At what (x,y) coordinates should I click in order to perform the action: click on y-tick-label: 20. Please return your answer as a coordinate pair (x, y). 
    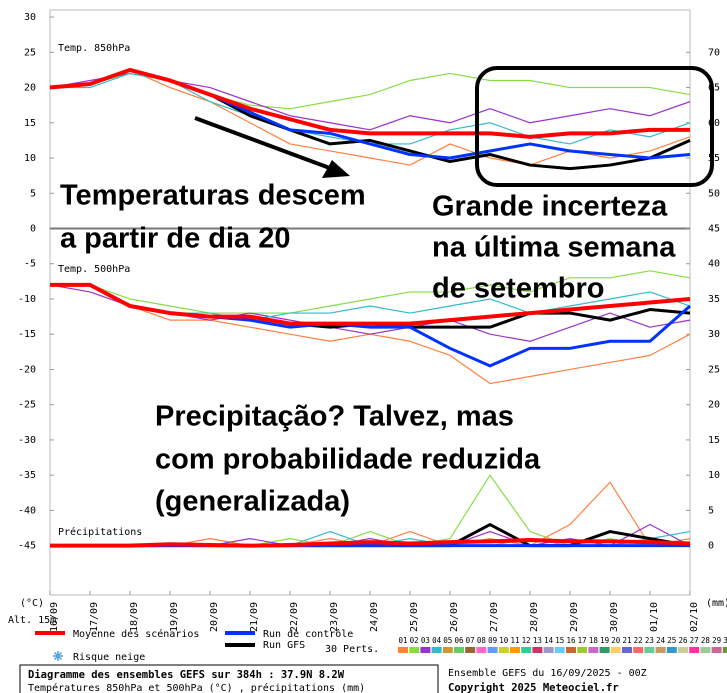
    Looking at the image, I should click on (30, 88).